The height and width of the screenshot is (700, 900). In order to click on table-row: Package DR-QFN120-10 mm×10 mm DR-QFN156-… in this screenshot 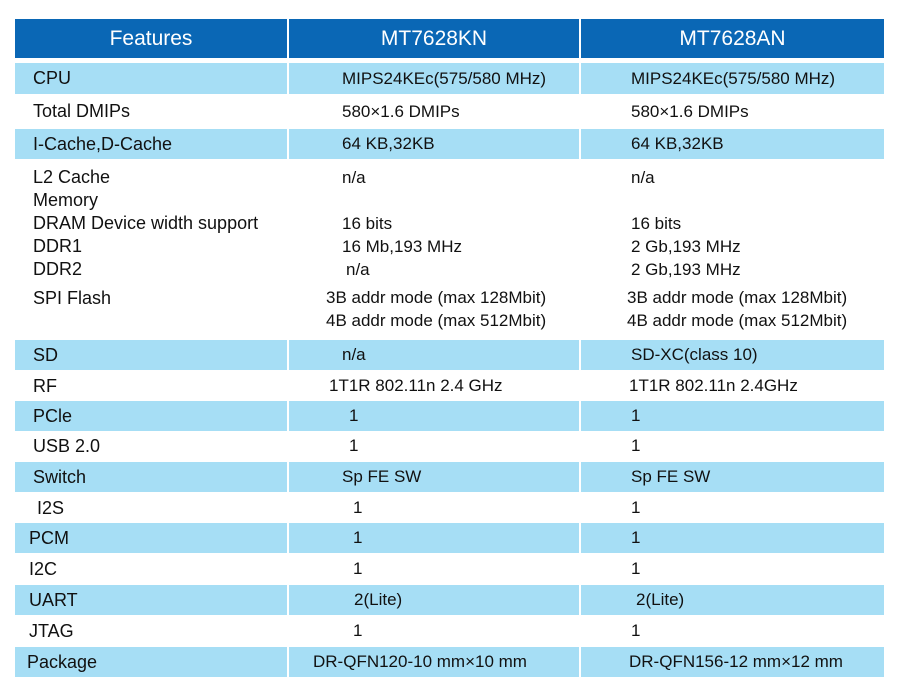, I will do `click(449, 662)`.